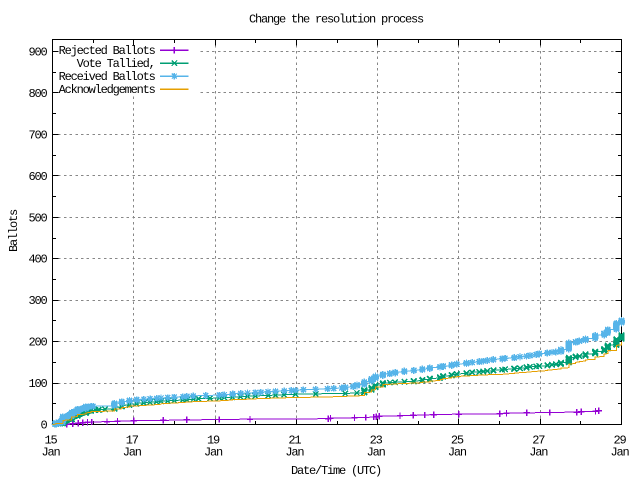 The image size is (640, 485). Describe the element at coordinates (37, 384) in the screenshot. I see `svg-text: 100` at that location.